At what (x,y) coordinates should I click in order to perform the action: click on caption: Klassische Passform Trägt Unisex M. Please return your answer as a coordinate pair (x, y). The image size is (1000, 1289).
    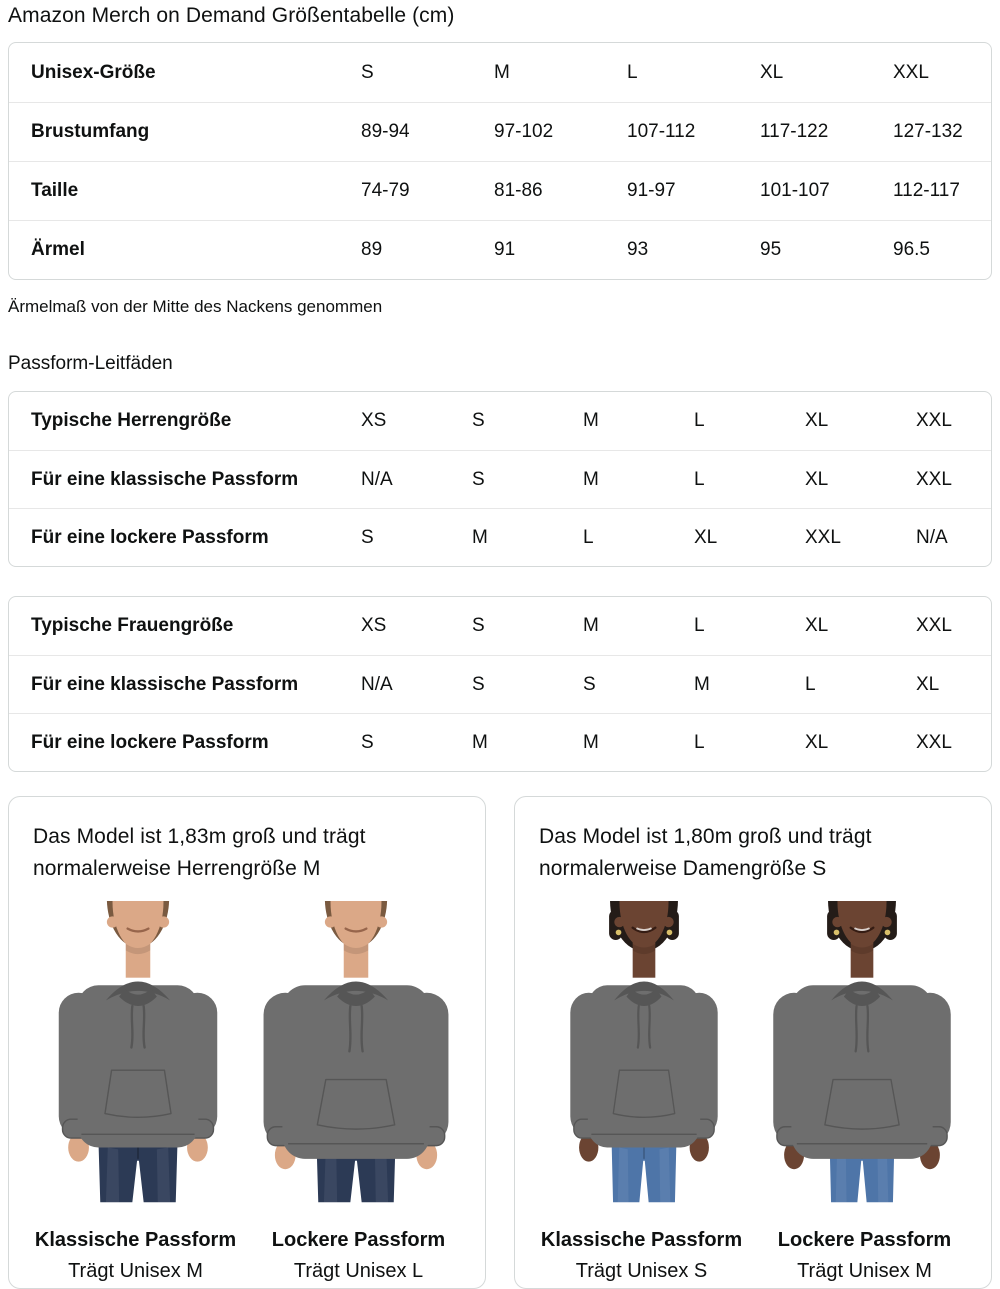
    Looking at the image, I should click on (135, 1256).